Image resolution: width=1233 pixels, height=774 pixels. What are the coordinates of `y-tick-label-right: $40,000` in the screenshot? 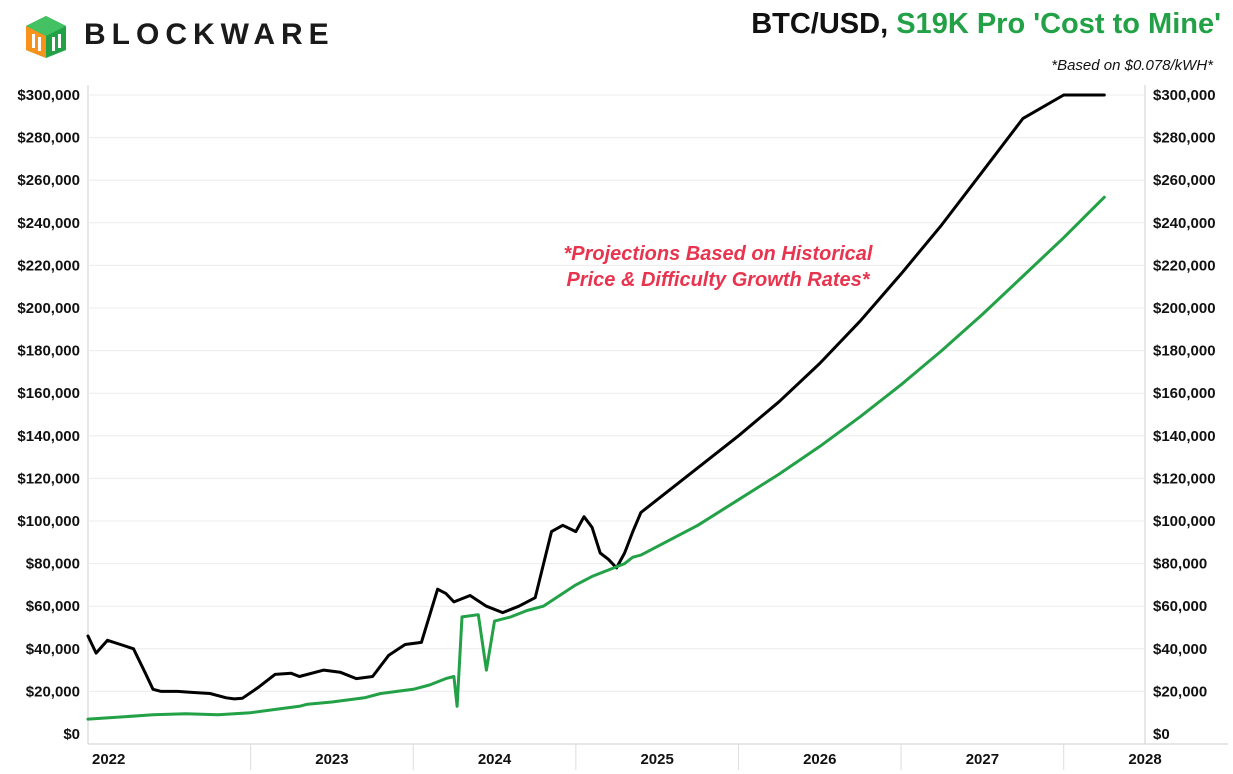 It's located at (1180, 649).